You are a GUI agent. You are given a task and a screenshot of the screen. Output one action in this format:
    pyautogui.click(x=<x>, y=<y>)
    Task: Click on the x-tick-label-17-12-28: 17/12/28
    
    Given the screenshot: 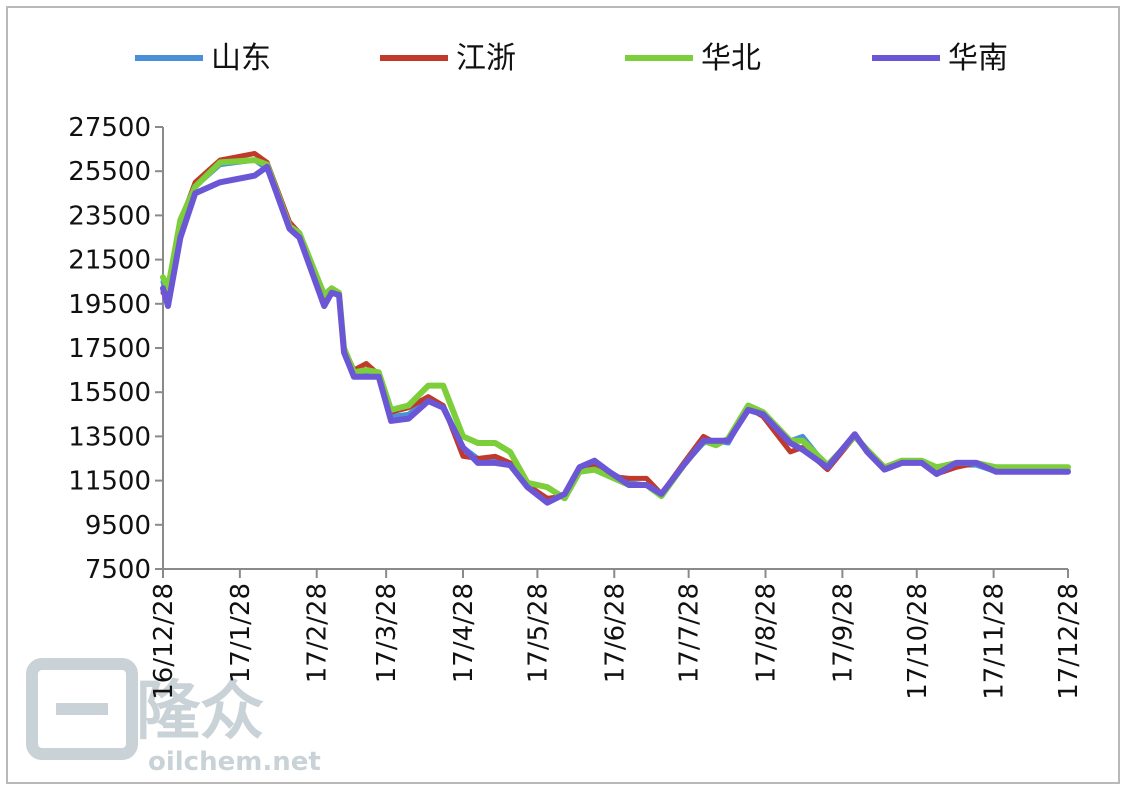 What is the action you would take?
    pyautogui.click(x=1069, y=641)
    